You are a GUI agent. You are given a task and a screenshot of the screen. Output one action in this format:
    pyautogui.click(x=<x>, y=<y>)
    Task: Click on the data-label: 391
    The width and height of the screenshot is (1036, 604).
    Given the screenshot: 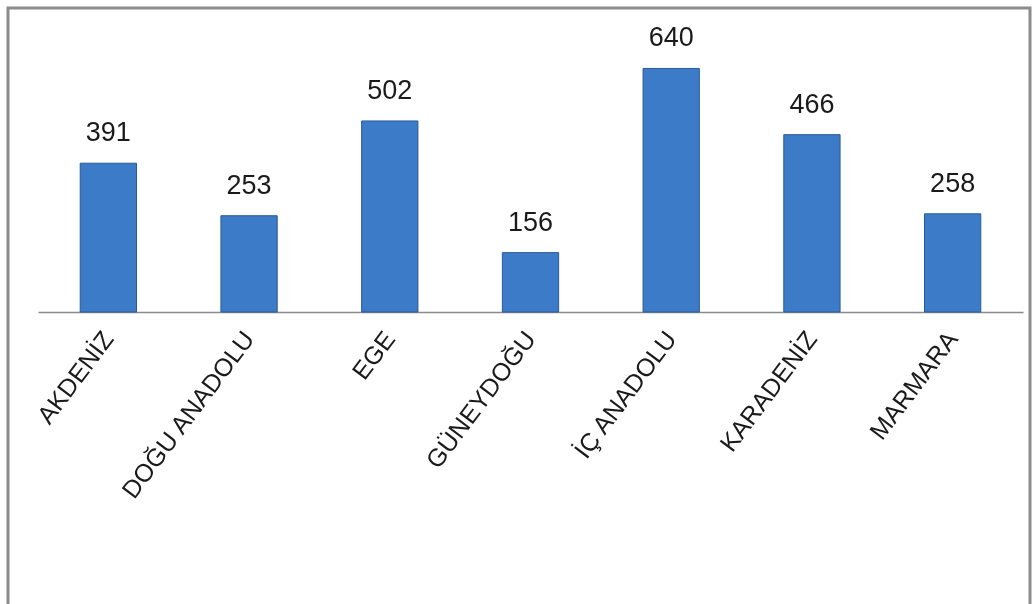 What is the action you would take?
    pyautogui.click(x=108, y=132)
    